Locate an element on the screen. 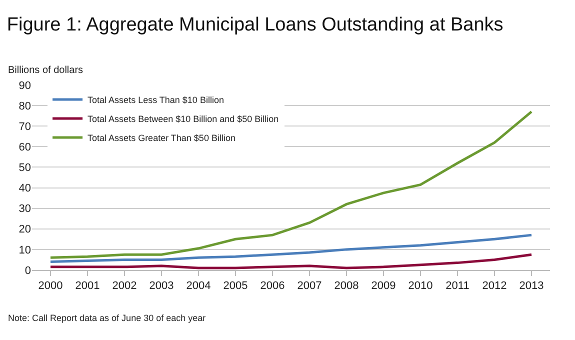 The height and width of the screenshot is (340, 575). legend-label: Total Assets Between $10 Billion and $50 Billion is located at coordinates (183, 119).